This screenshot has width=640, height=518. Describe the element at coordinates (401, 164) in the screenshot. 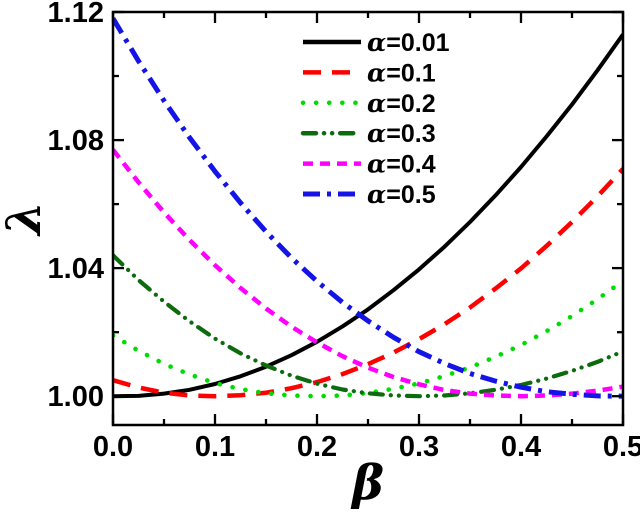

I see `legend-entry-label: α=0.4` at that location.